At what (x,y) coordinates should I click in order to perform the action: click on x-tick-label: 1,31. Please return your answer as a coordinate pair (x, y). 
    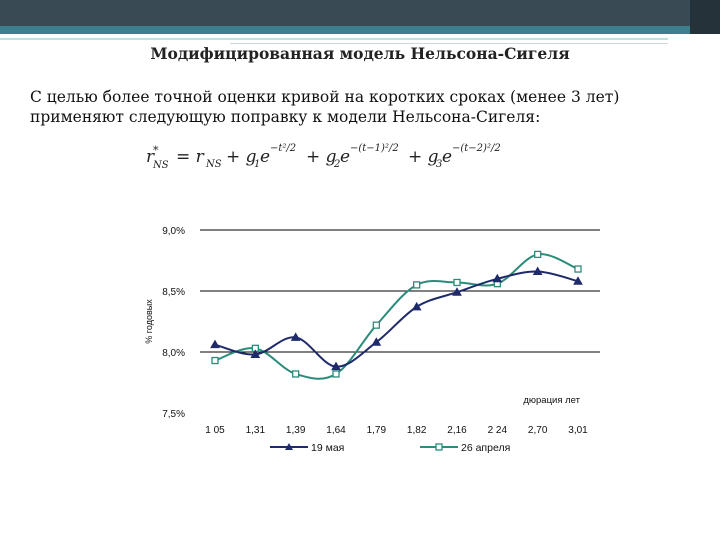
    Looking at the image, I should click on (256, 430).